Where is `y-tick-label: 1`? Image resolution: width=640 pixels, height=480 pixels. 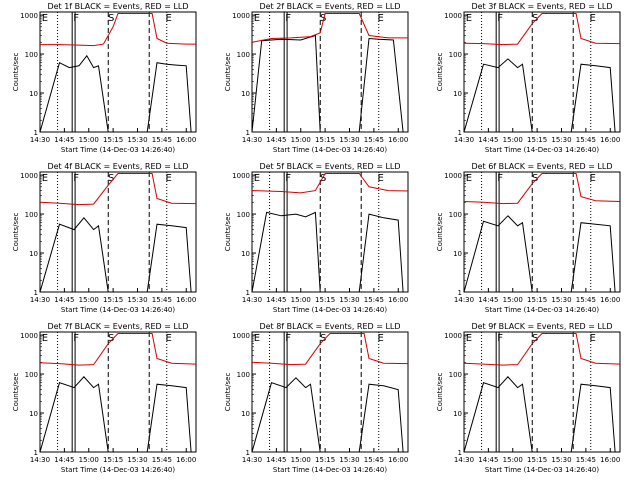 y-tick-label: 1 is located at coordinates (460, 453).